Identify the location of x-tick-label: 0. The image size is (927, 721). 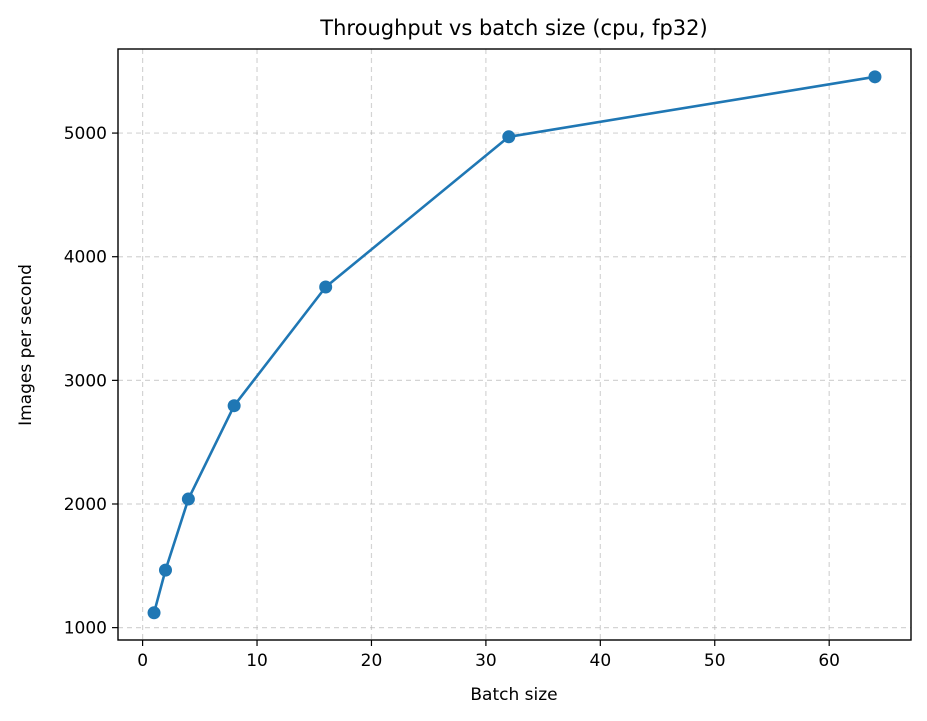
(142, 661).